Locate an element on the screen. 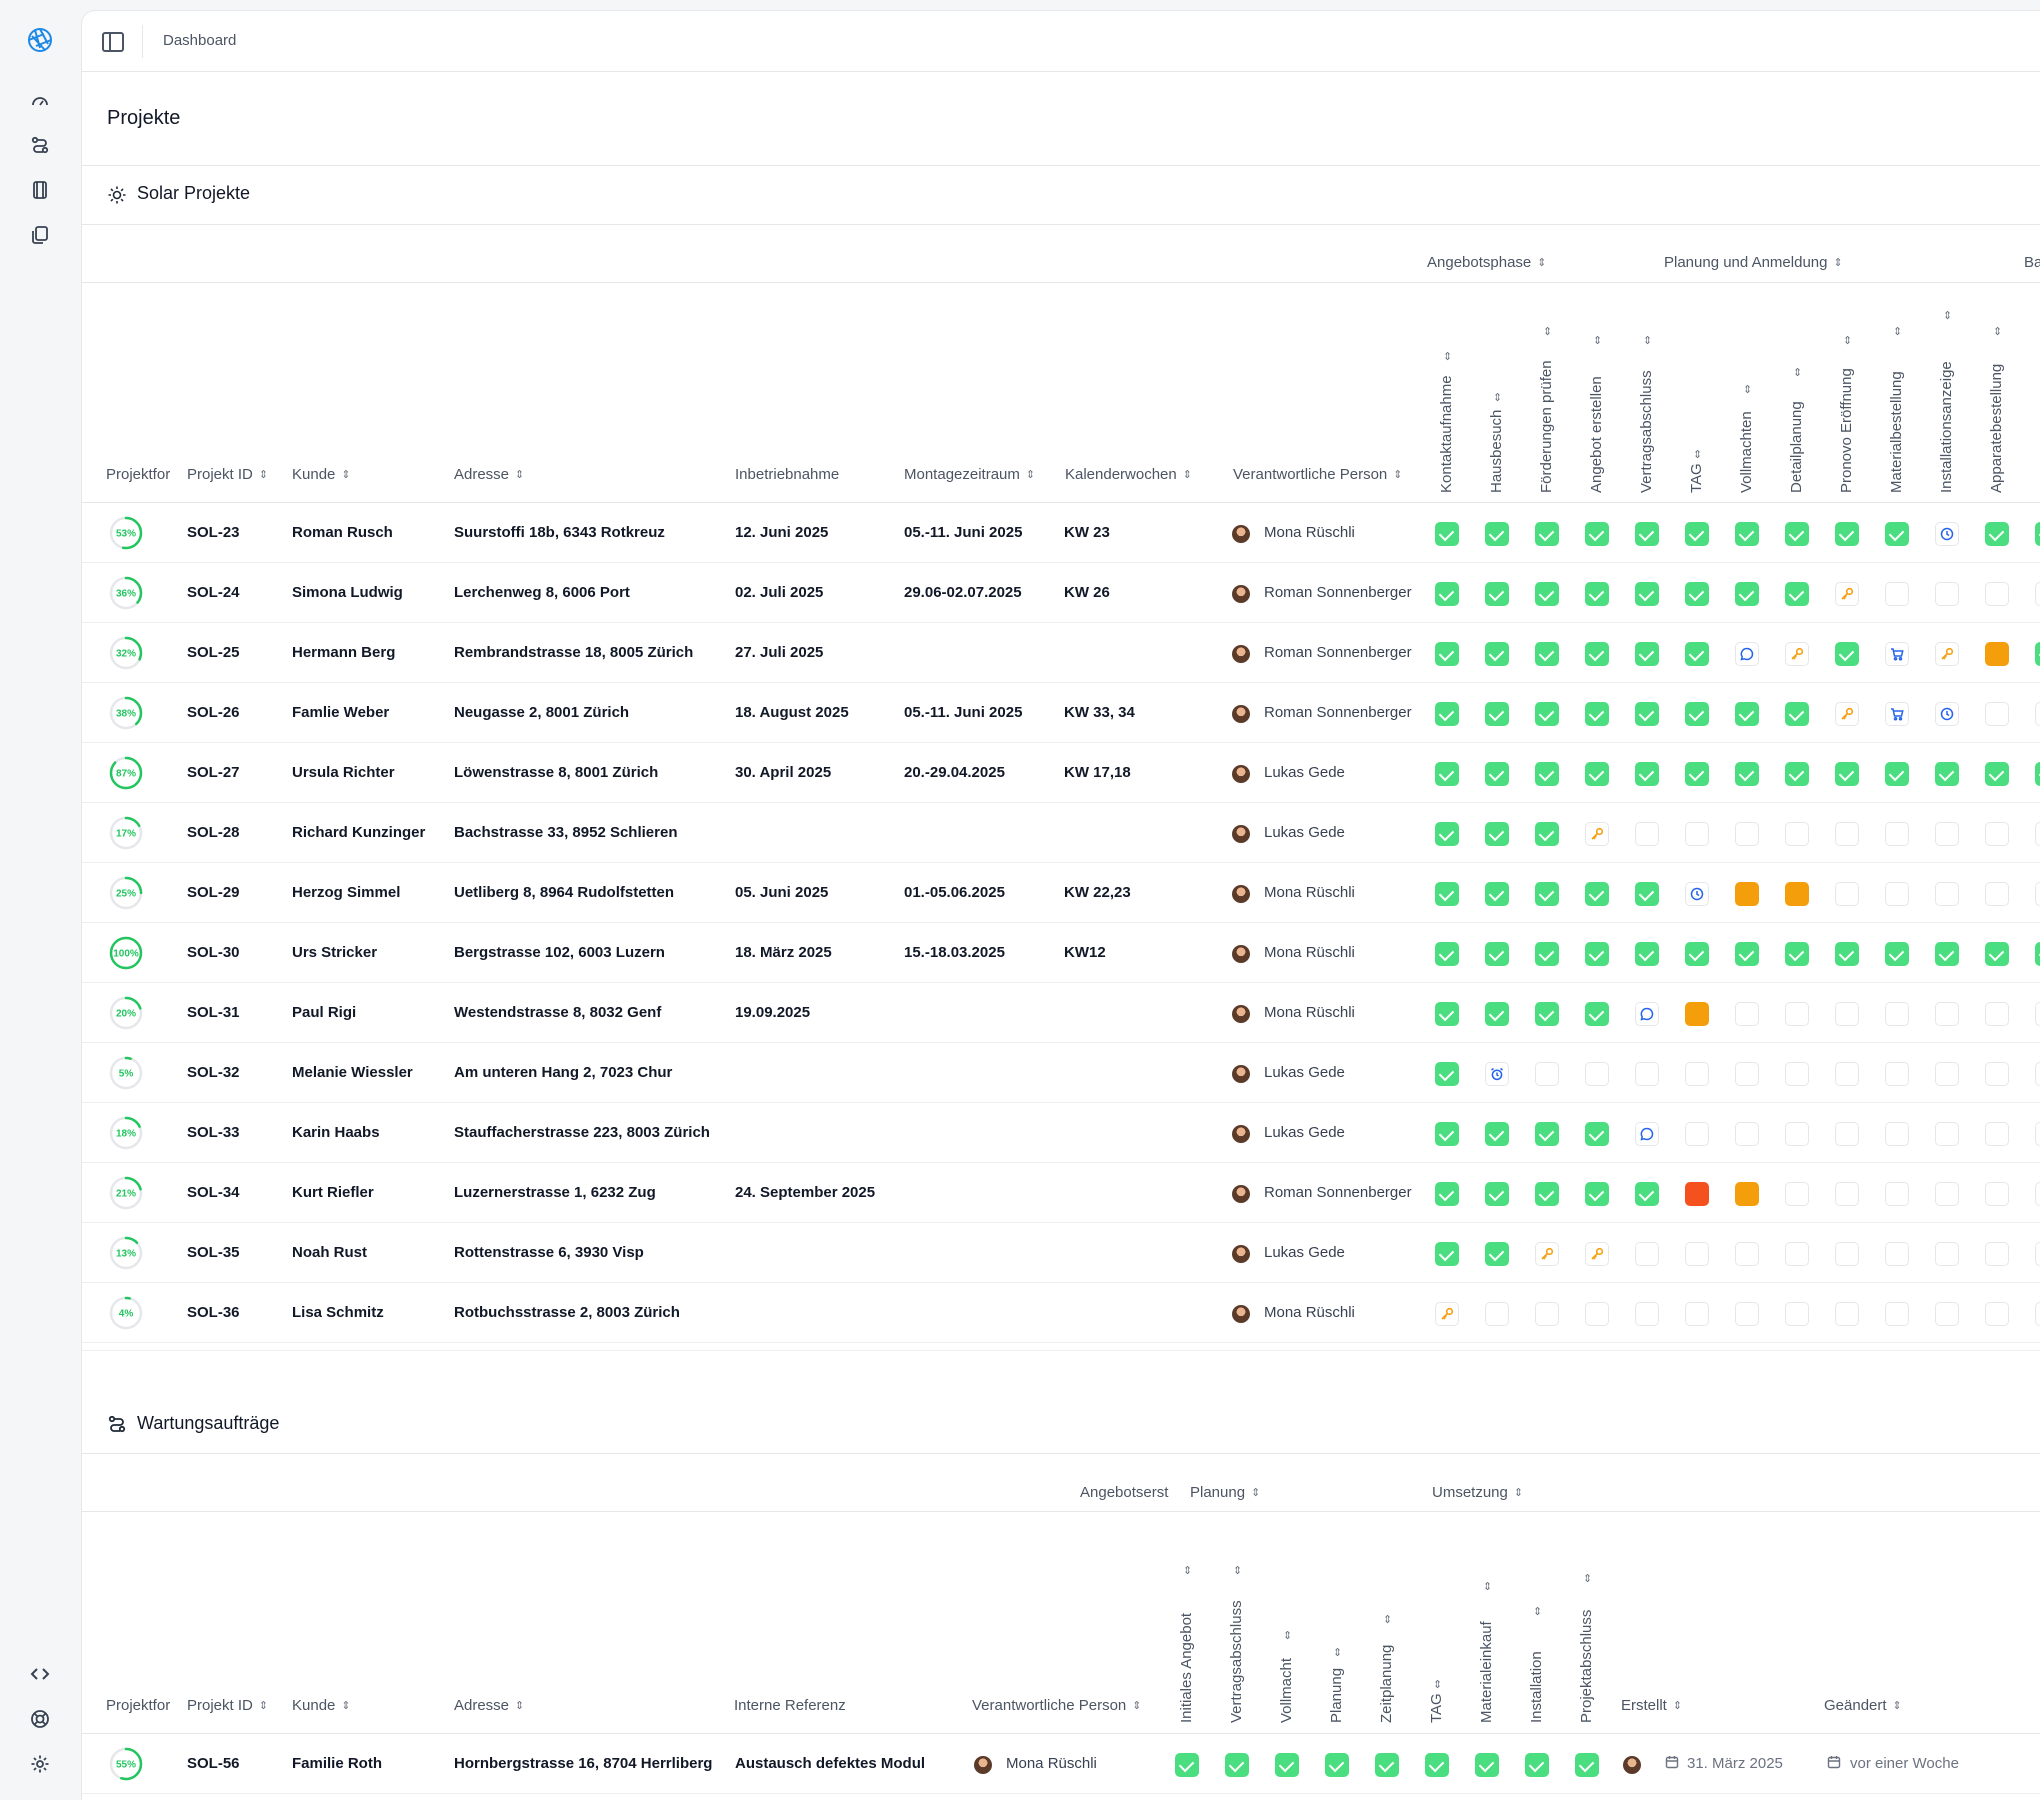  phase-header: Vollmacht is located at coordinates (1286, 1690).